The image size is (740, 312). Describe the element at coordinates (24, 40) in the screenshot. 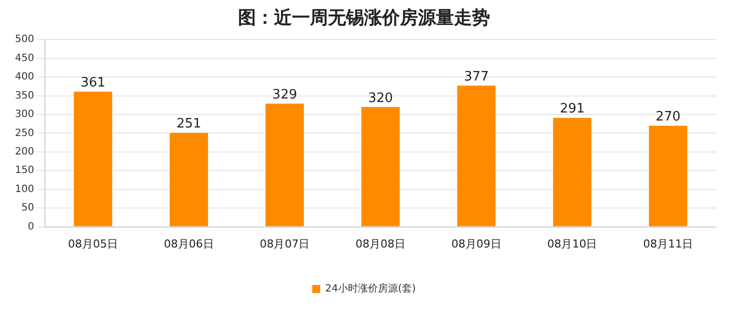

I see `y-tick-label: 500` at that location.